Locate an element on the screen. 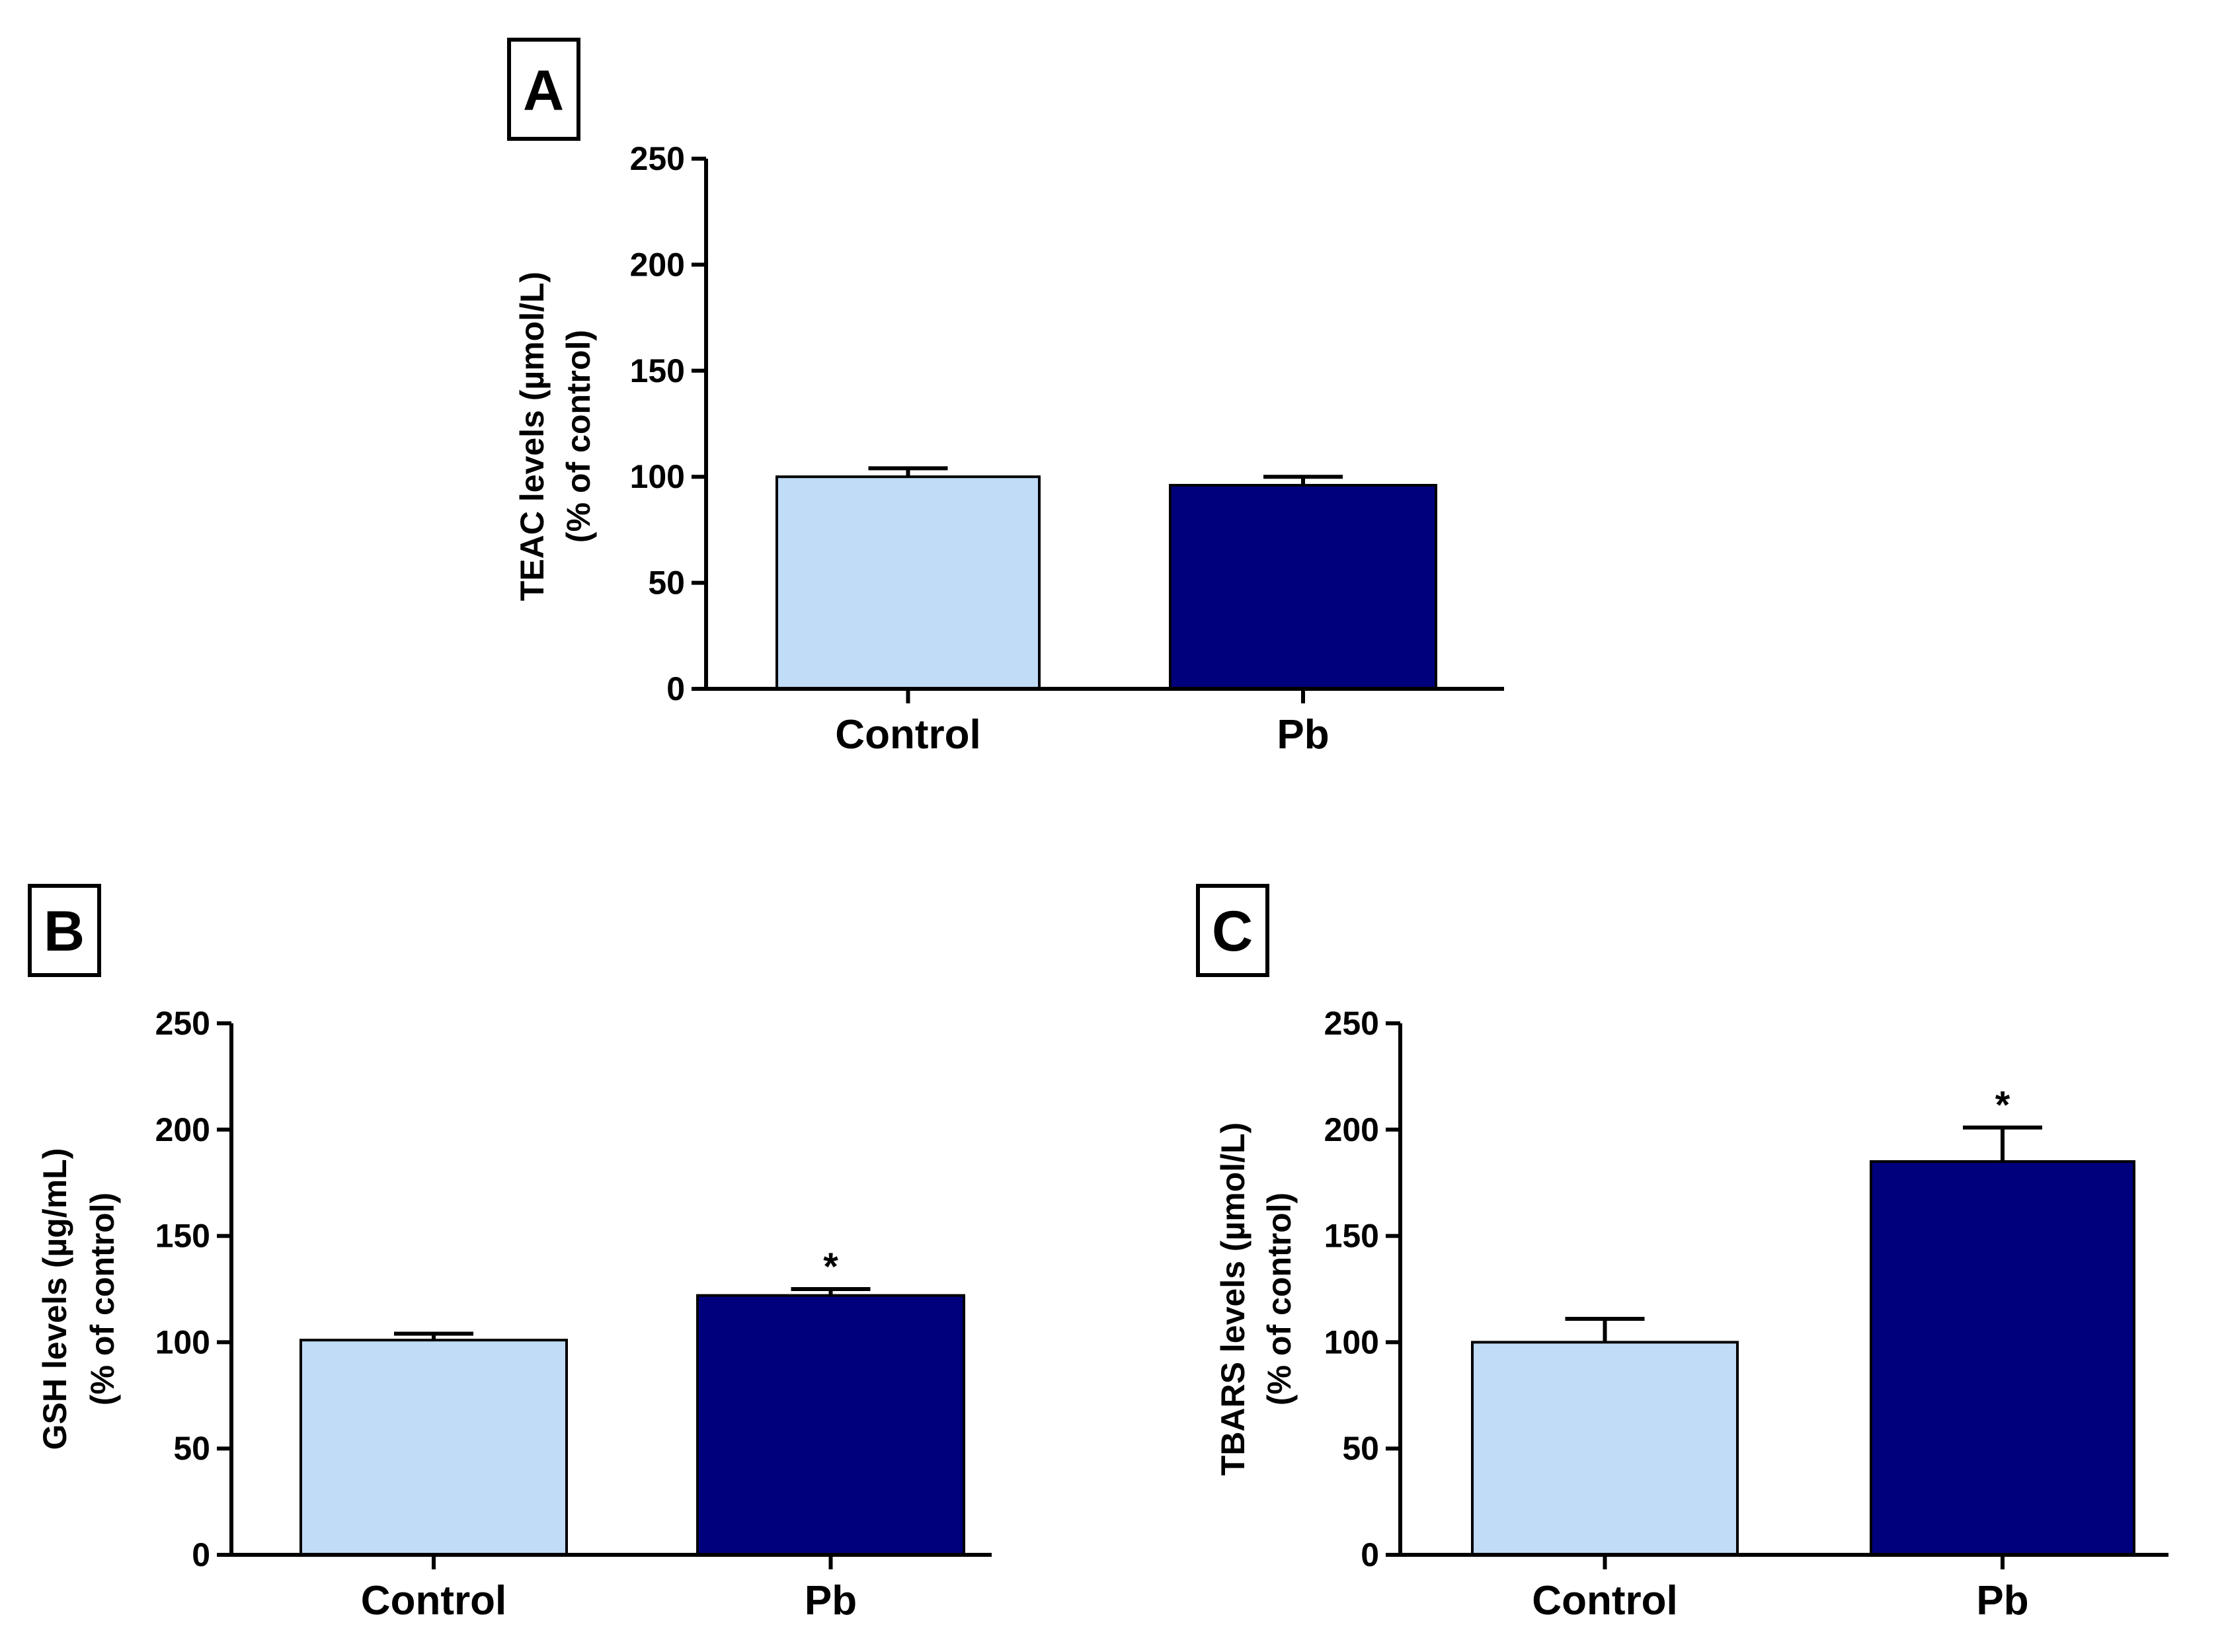 The width and height of the screenshot is (2226, 1652). panel-label: B is located at coordinates (65, 931).